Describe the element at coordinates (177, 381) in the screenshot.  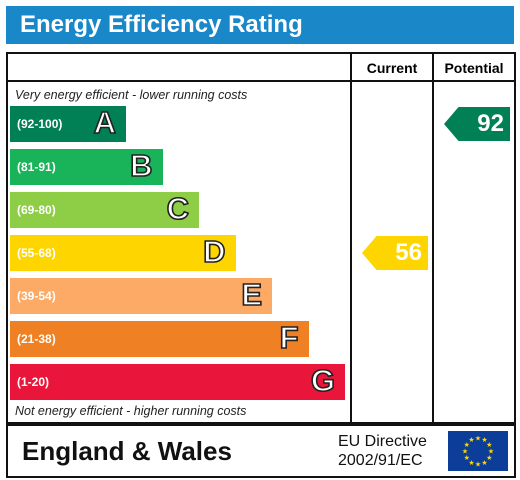
I see `rating-band-g: (1-20) G` at that location.